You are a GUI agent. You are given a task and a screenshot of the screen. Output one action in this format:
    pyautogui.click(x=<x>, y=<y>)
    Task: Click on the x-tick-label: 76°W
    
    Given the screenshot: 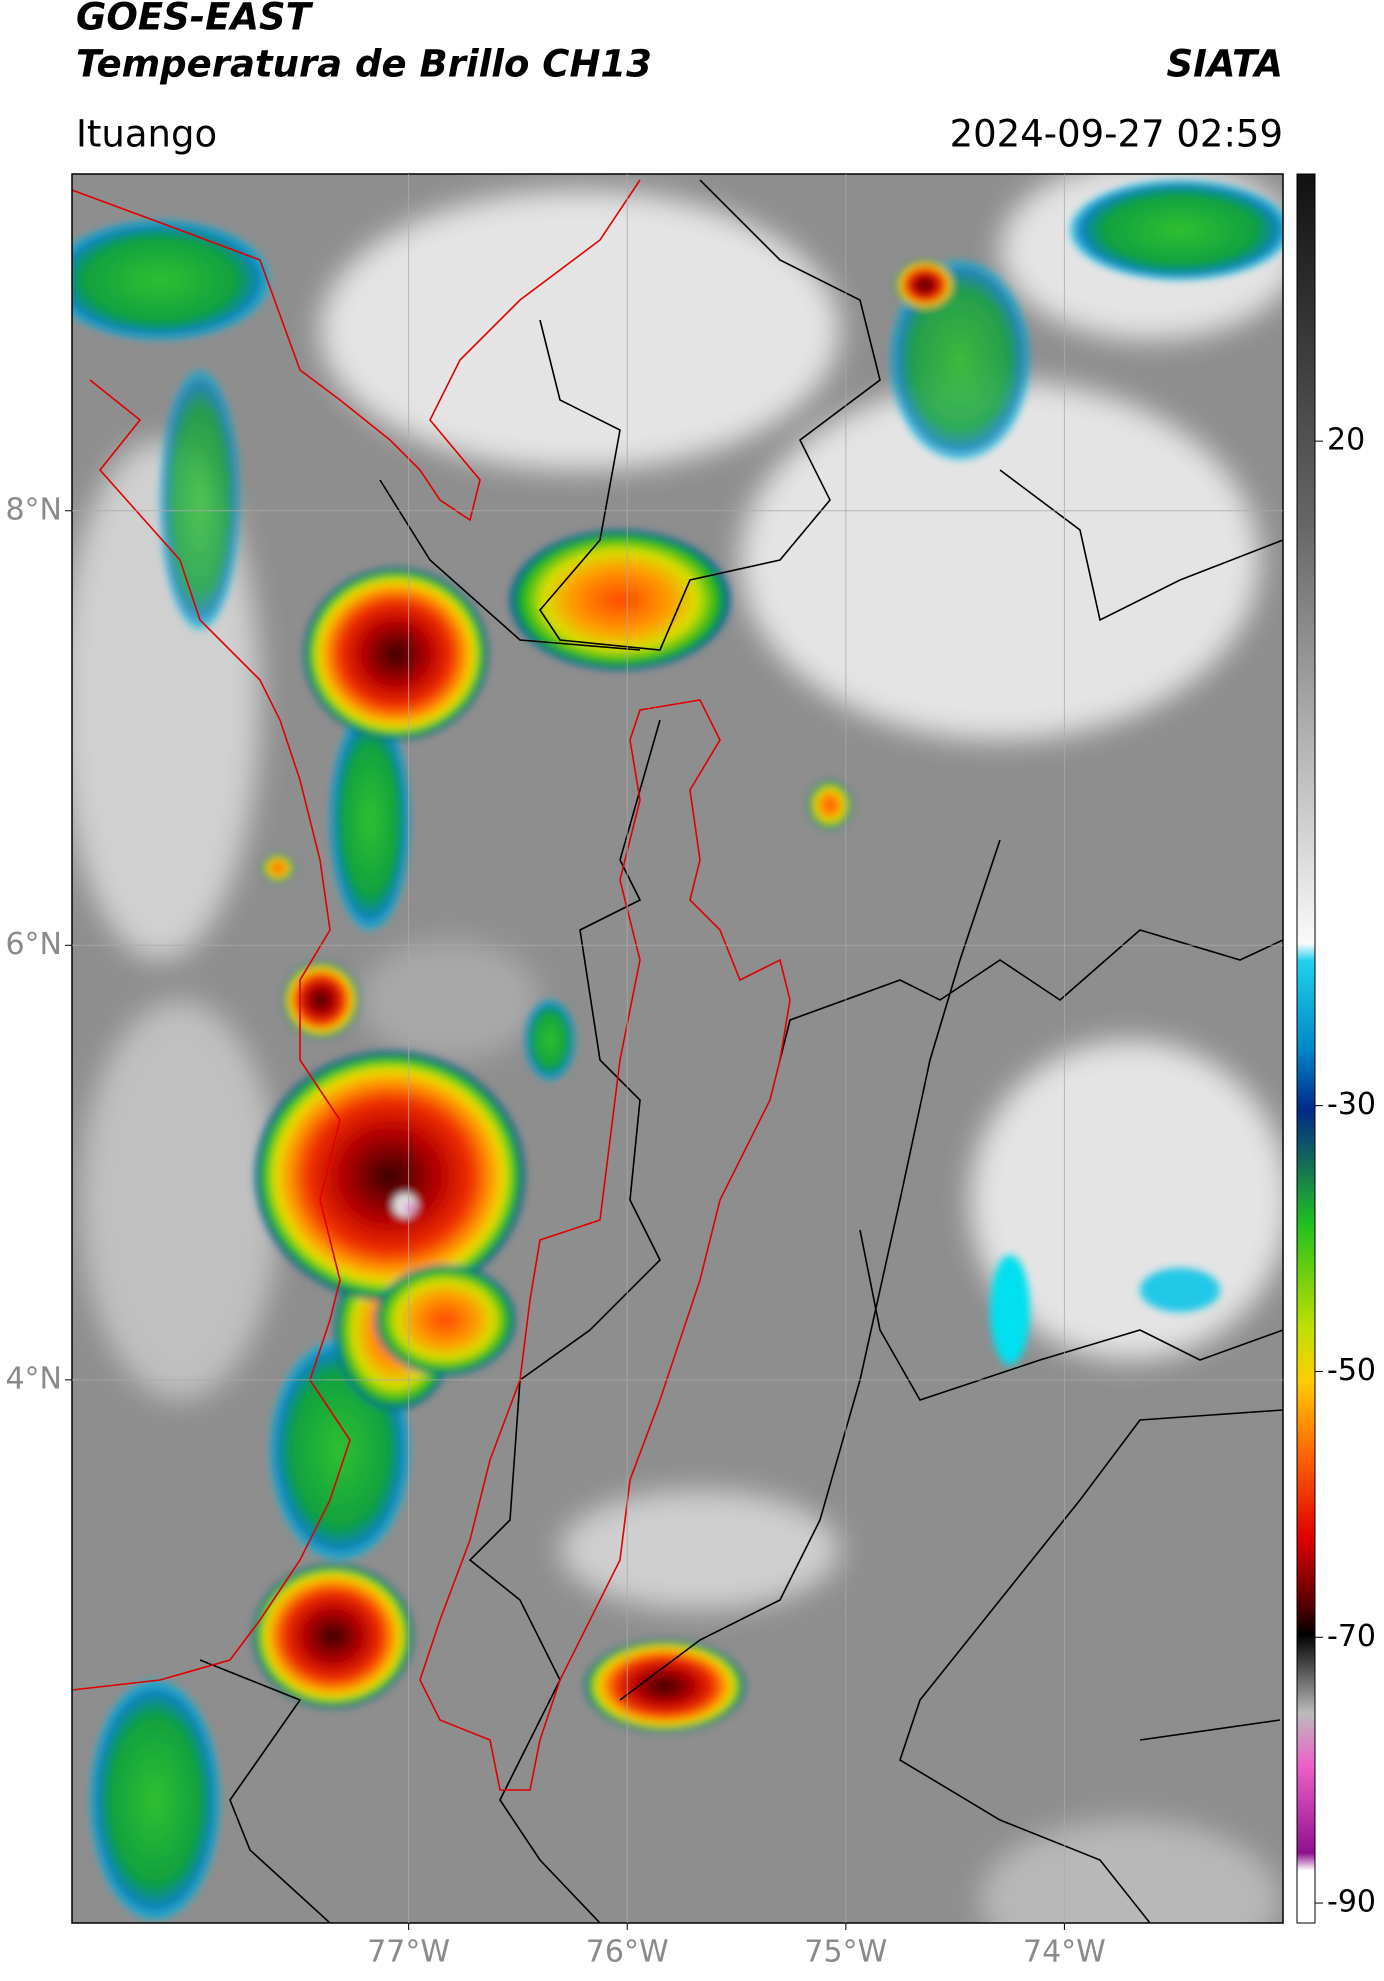 What is the action you would take?
    pyautogui.click(x=627, y=1952)
    